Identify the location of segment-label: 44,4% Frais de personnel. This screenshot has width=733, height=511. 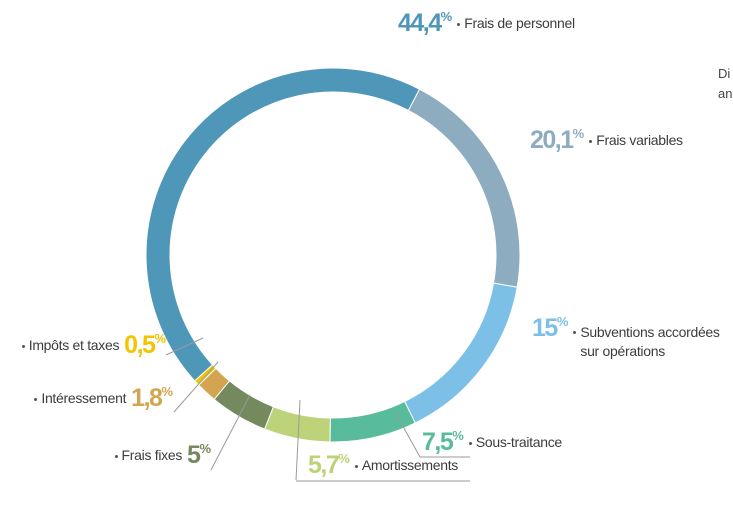
(486, 23).